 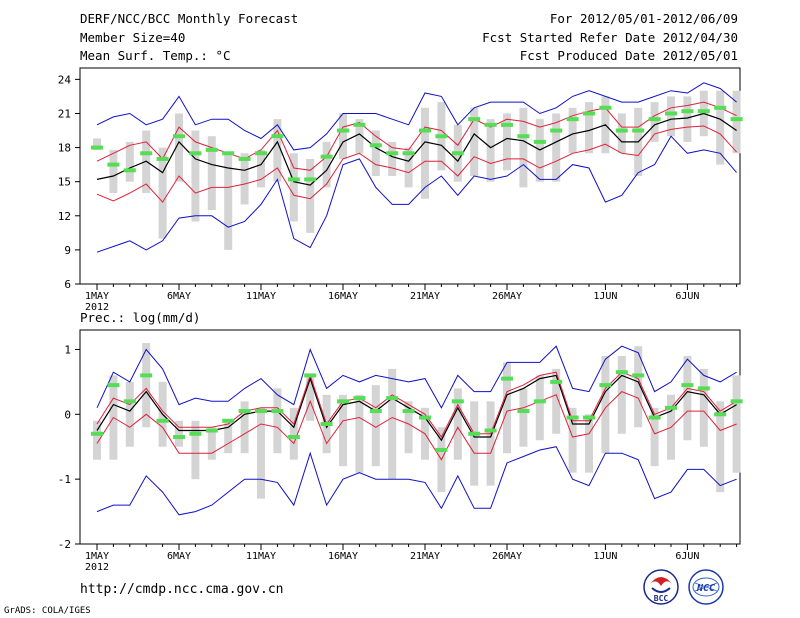 What do you see at coordinates (179, 556) in the screenshot?
I see `prec-x-tick-label: 6MAY` at bounding box center [179, 556].